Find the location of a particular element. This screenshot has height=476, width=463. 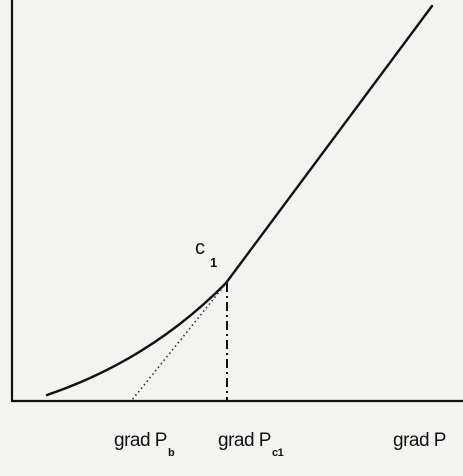

extrapolation-dotted-line is located at coordinates (178, 343).